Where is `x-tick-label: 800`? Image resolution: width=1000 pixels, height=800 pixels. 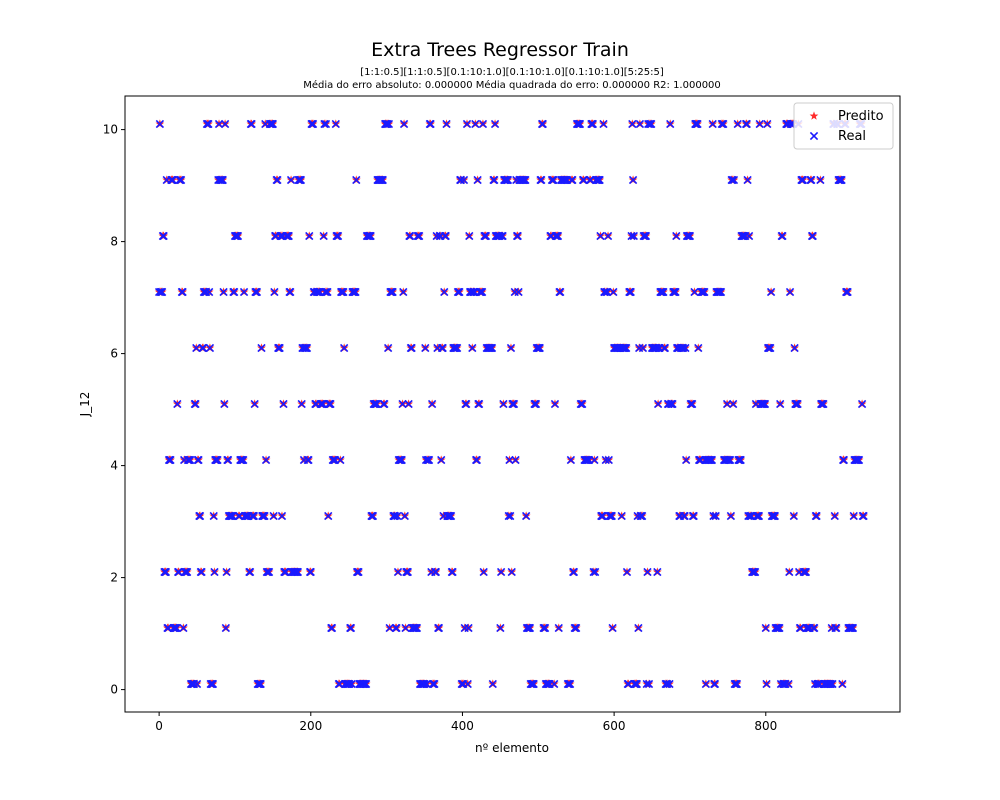
x-tick-label: 800 is located at coordinates (765, 726).